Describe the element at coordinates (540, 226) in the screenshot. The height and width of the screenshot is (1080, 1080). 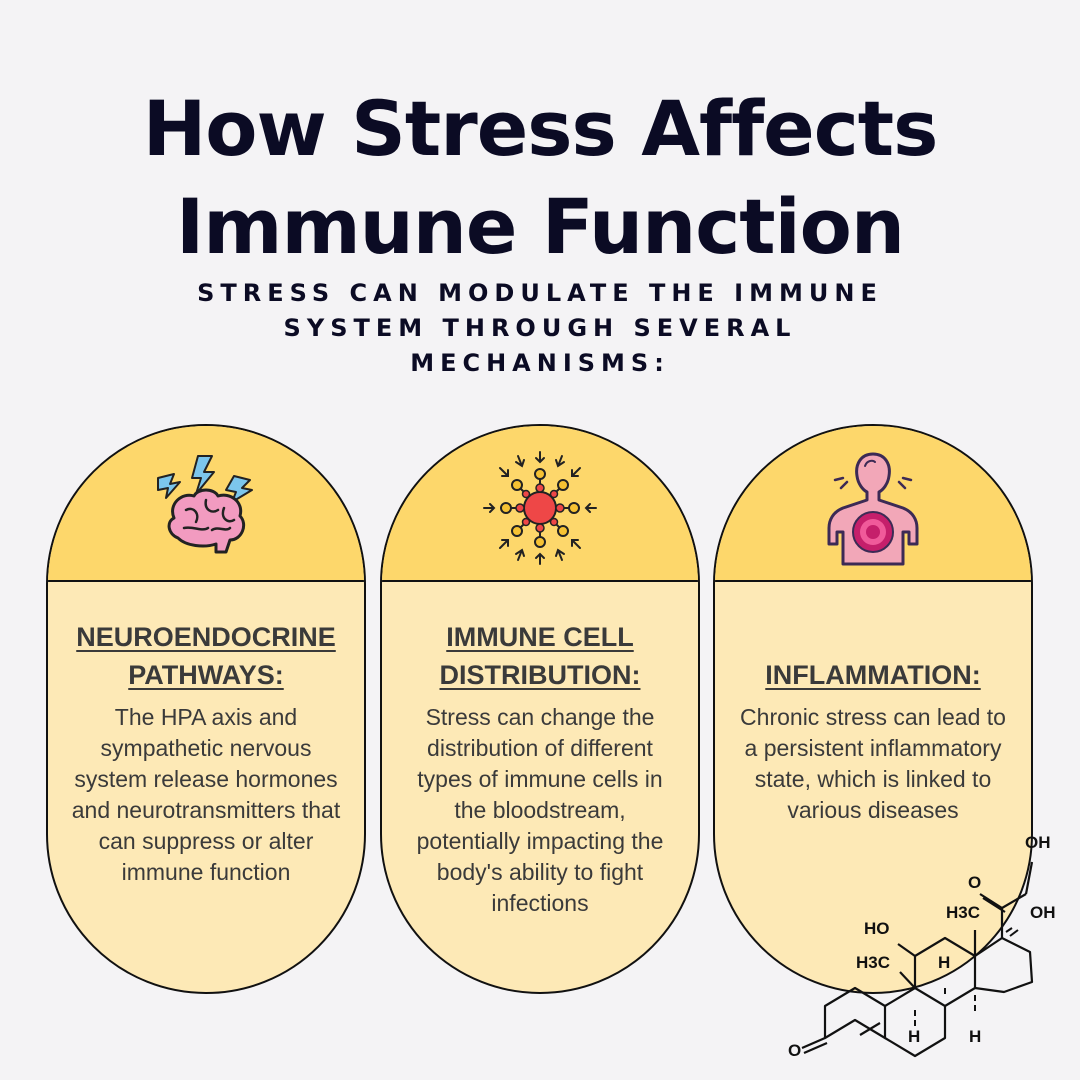
I see `title-line-2: Immune Function` at that location.